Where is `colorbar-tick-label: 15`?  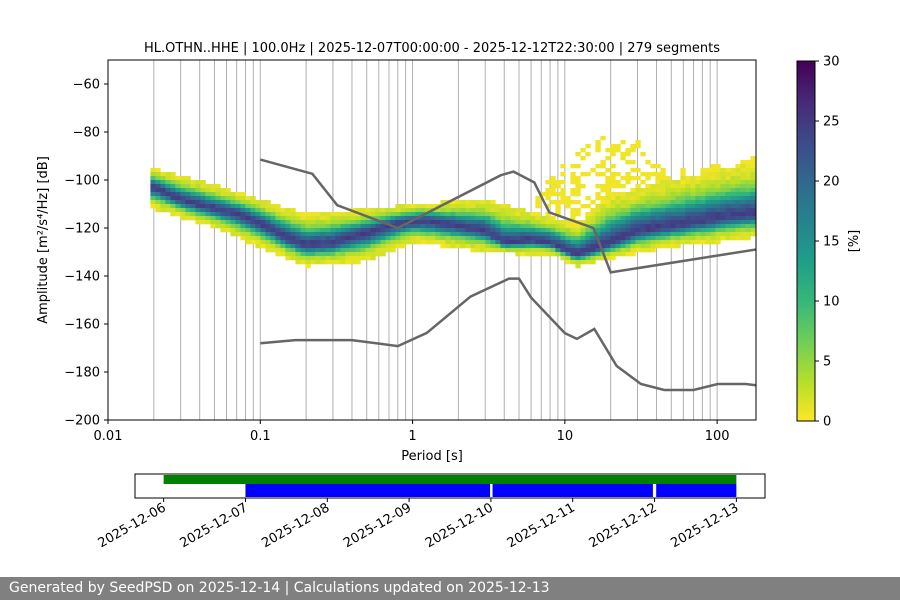
colorbar-tick-label: 15 is located at coordinates (831, 242).